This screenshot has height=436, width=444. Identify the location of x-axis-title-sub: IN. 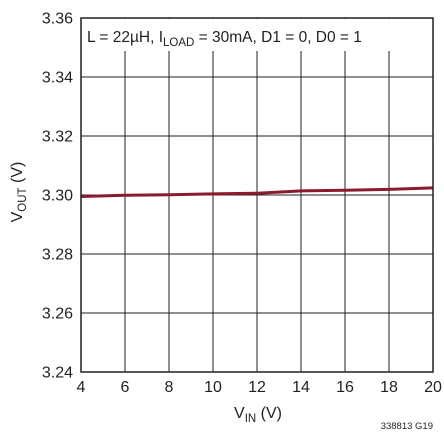
(251, 419).